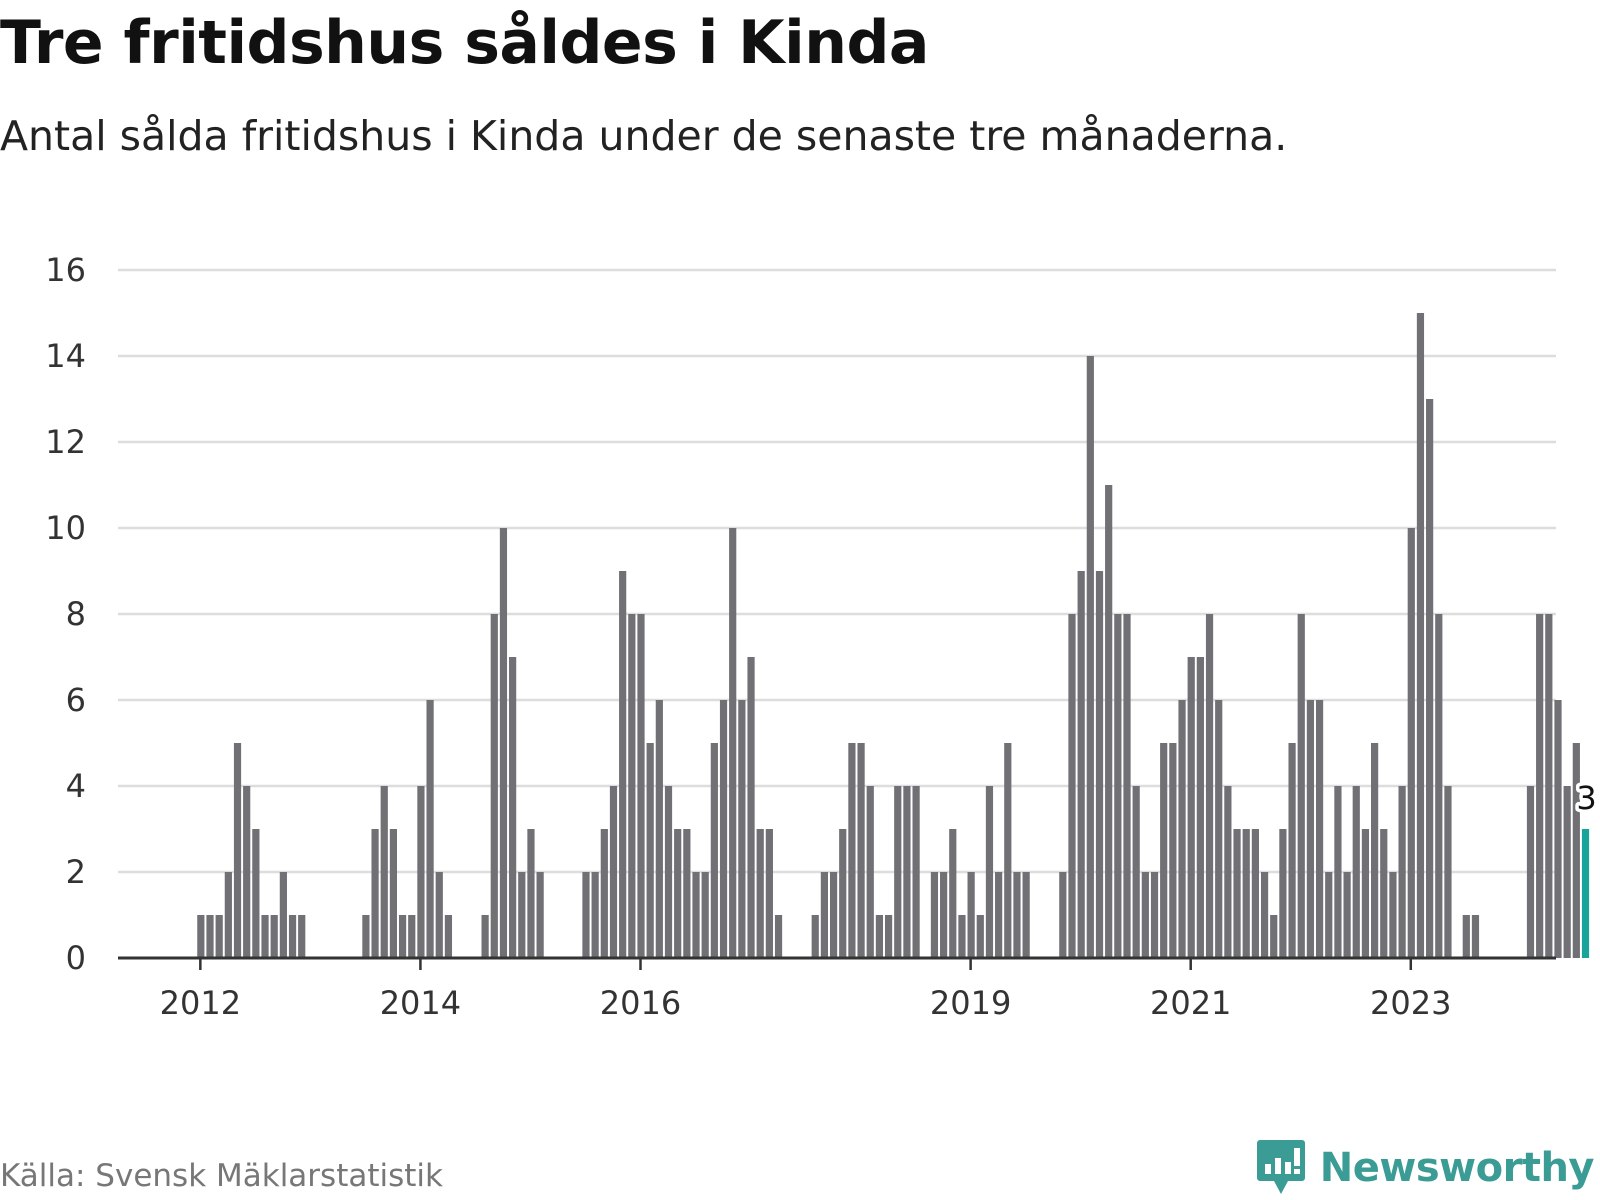  Describe the element at coordinates (65, 270) in the screenshot. I see `y-tick-label: 16` at that location.